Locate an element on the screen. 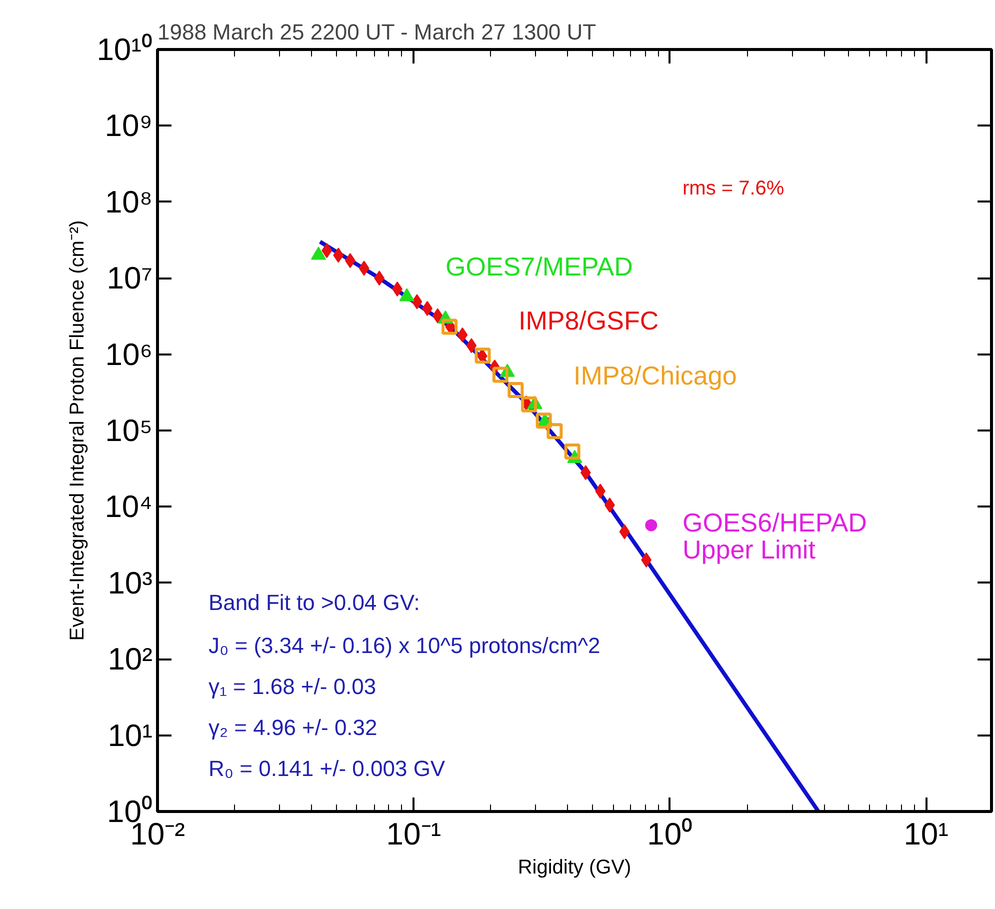  y-tick-label: 10¹ is located at coordinates (130, 735).